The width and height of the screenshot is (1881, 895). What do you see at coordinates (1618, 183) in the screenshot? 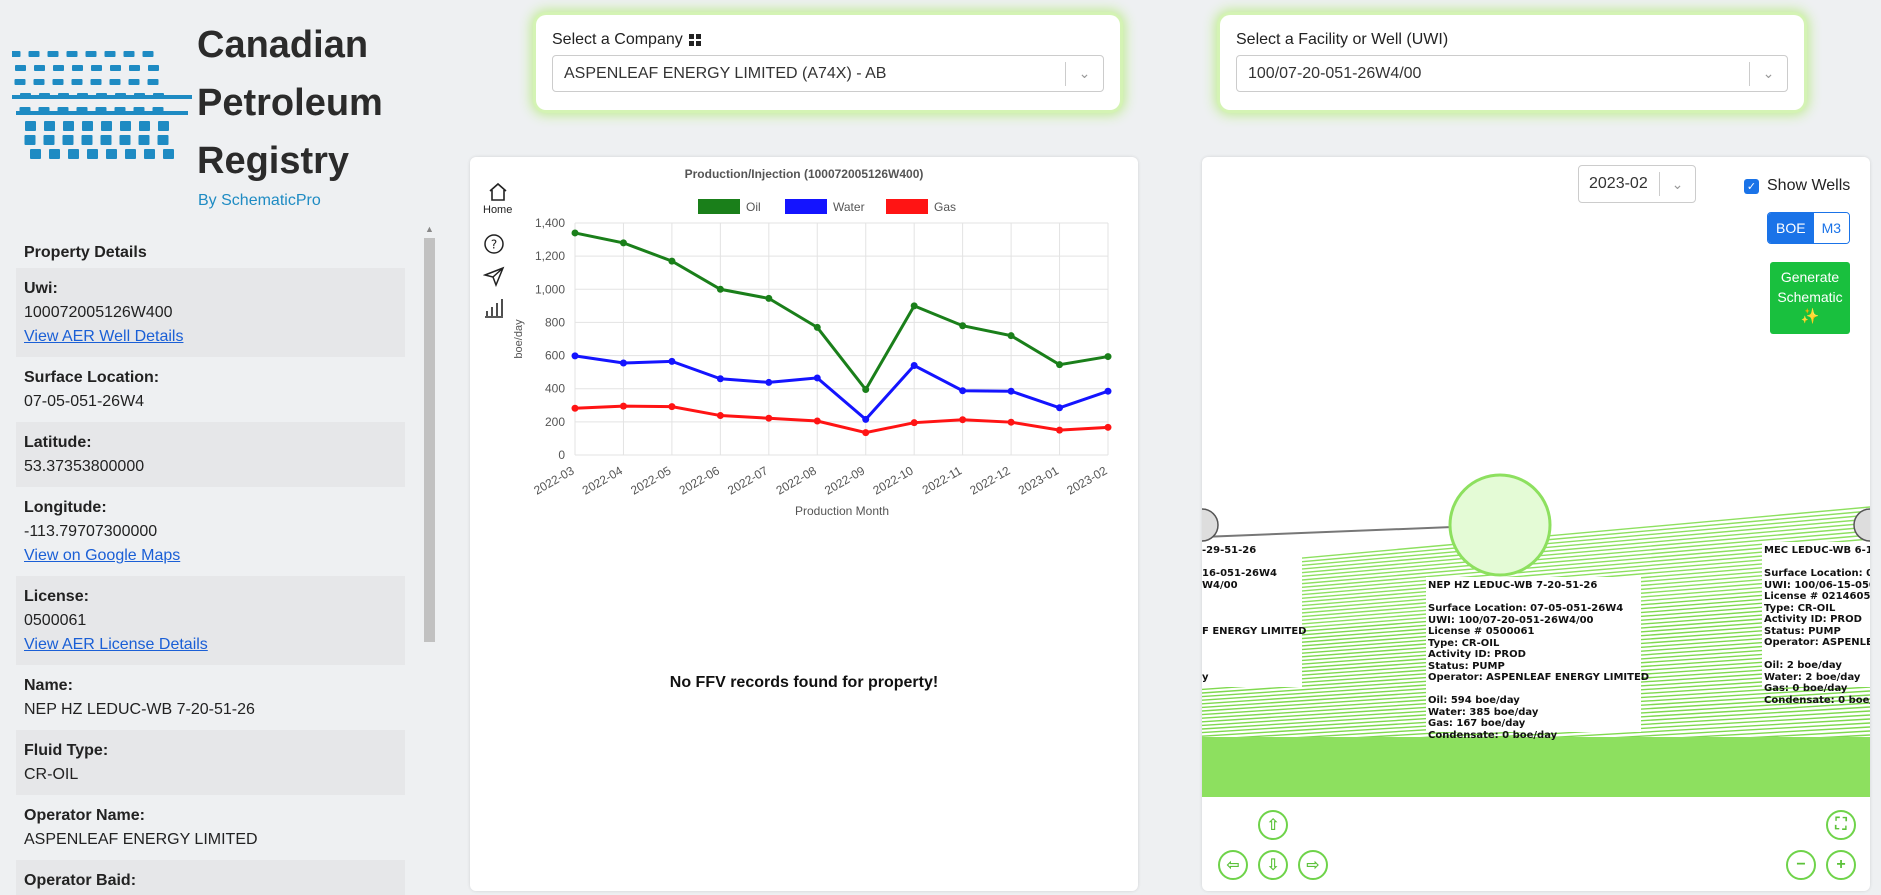
I see `schematic-date-value: 2023-02` at bounding box center [1618, 183].